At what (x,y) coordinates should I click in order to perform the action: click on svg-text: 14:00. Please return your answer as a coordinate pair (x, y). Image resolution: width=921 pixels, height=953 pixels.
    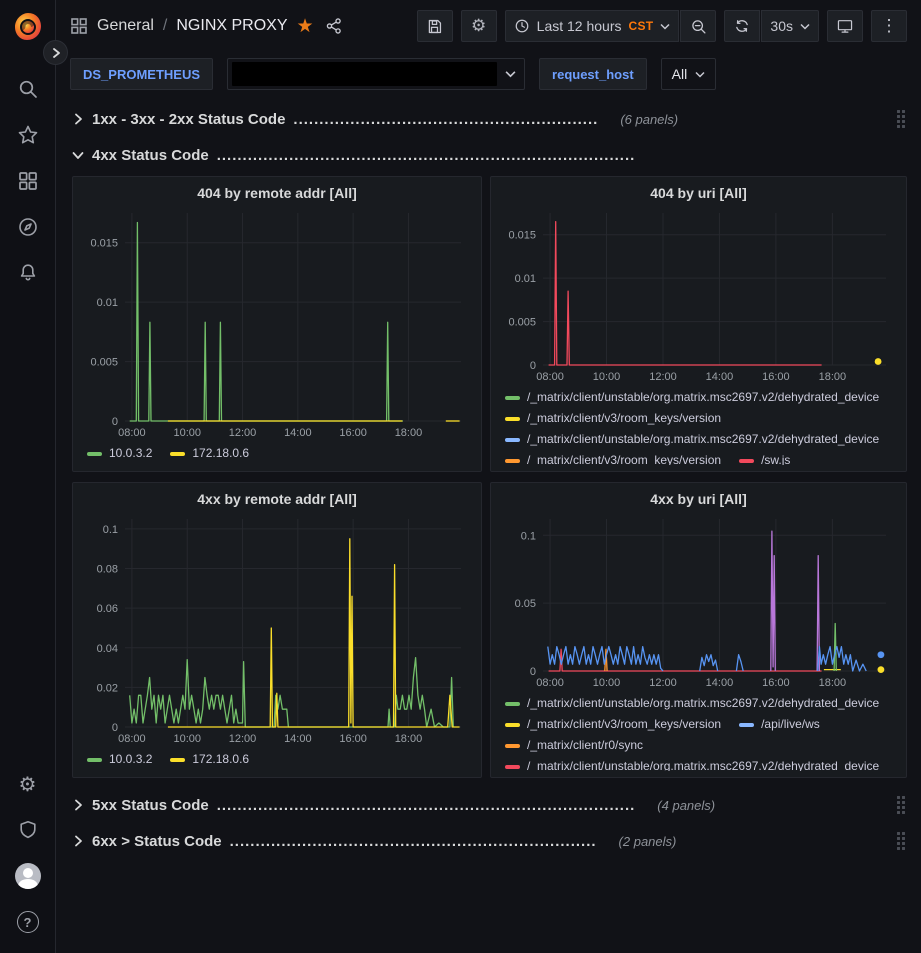
    Looking at the image, I should click on (298, 739).